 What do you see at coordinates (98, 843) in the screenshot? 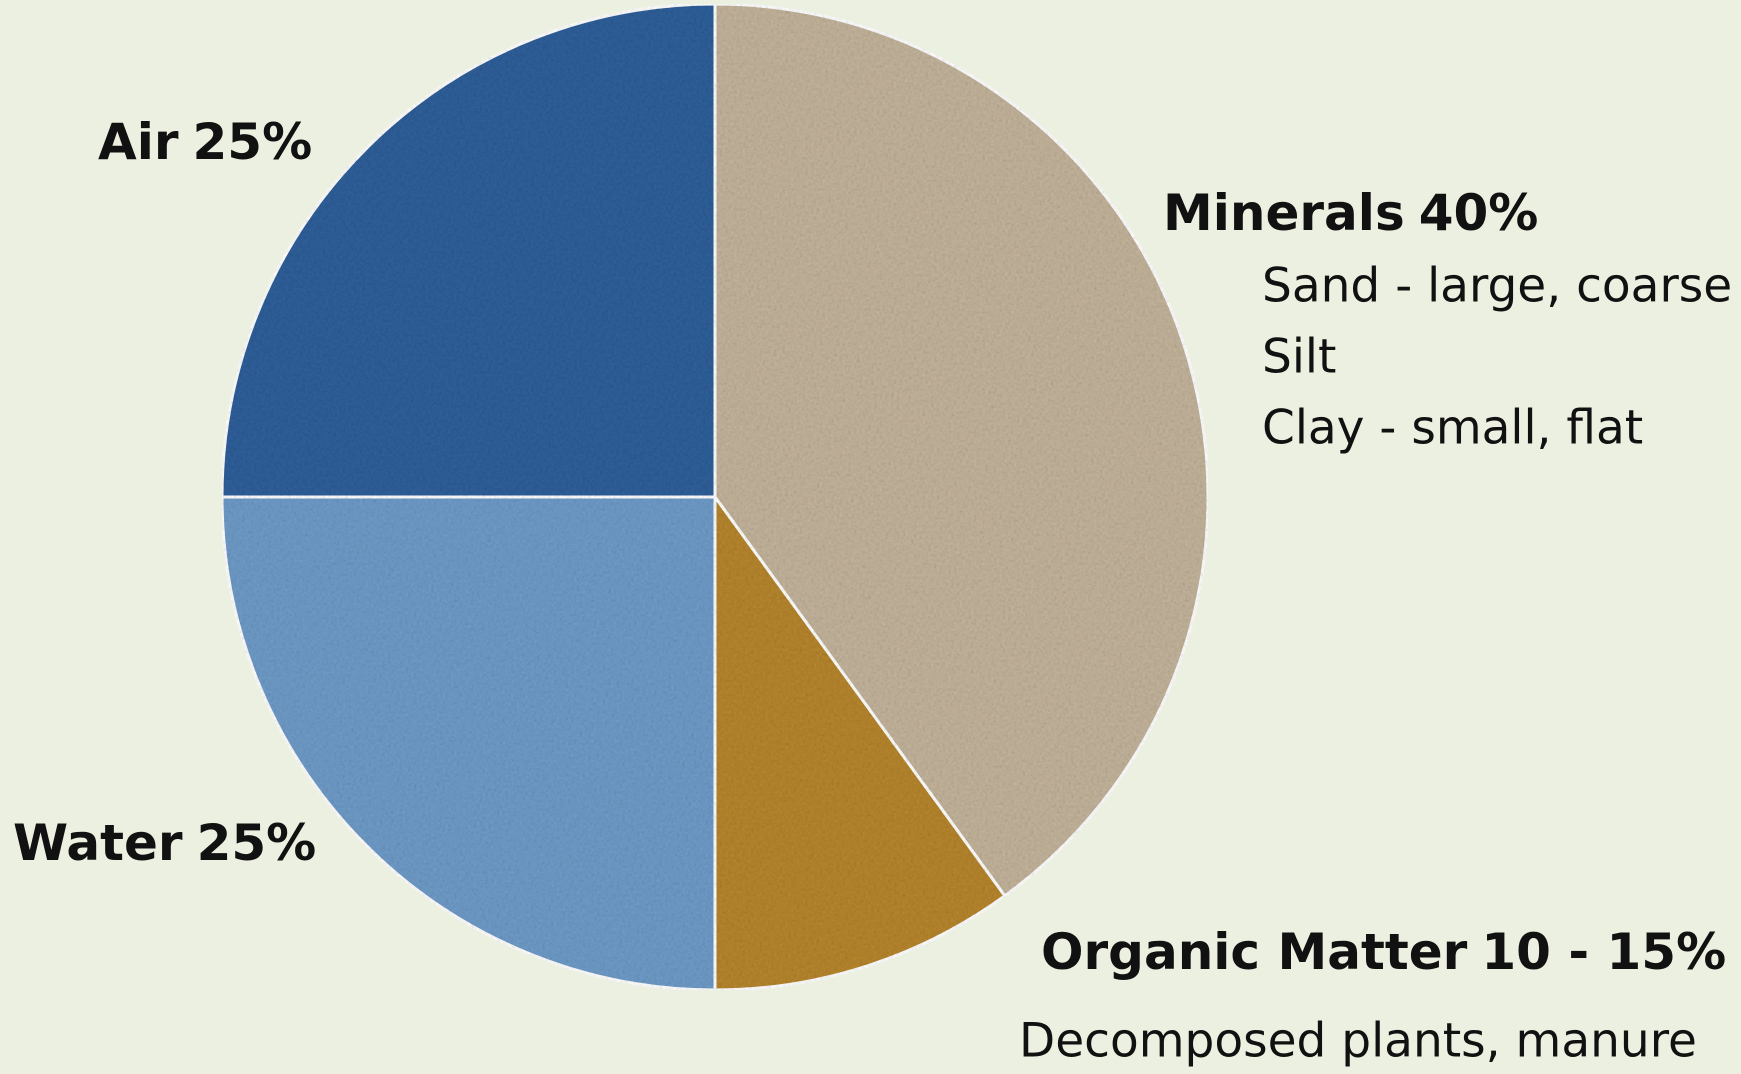
I see `category-name: Water` at bounding box center [98, 843].